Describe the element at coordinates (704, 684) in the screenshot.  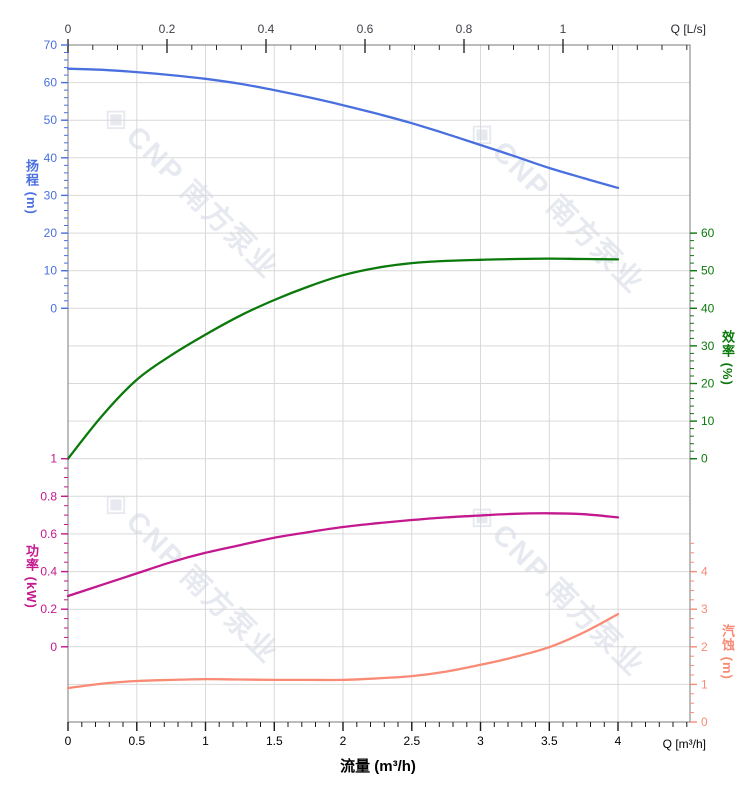
I see `npsh-tick-label: 1` at that location.